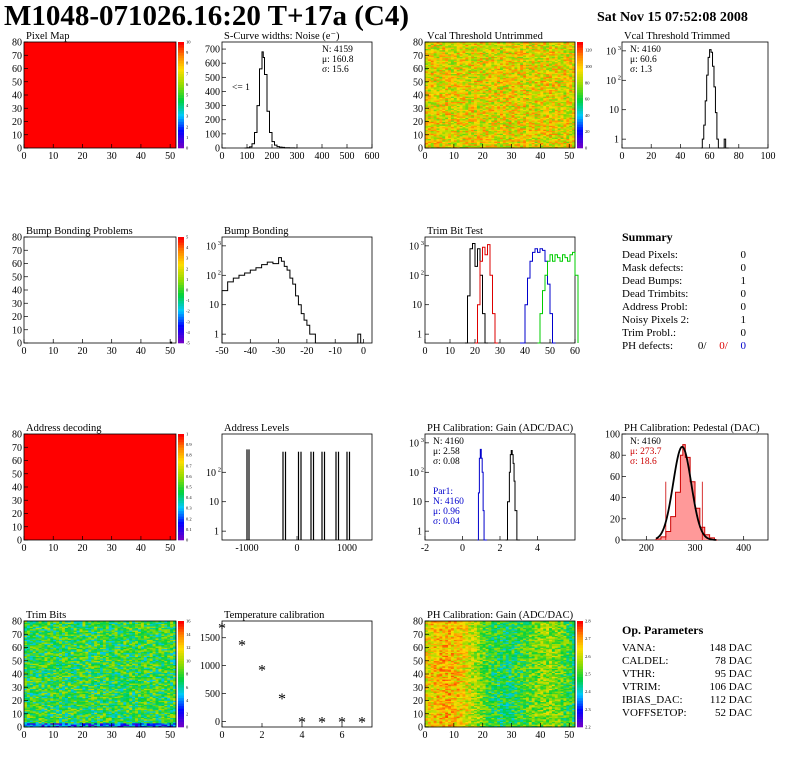 The width and height of the screenshot is (796, 772). What do you see at coordinates (247, 156) in the screenshot?
I see `x-tick-label: 100` at bounding box center [247, 156].